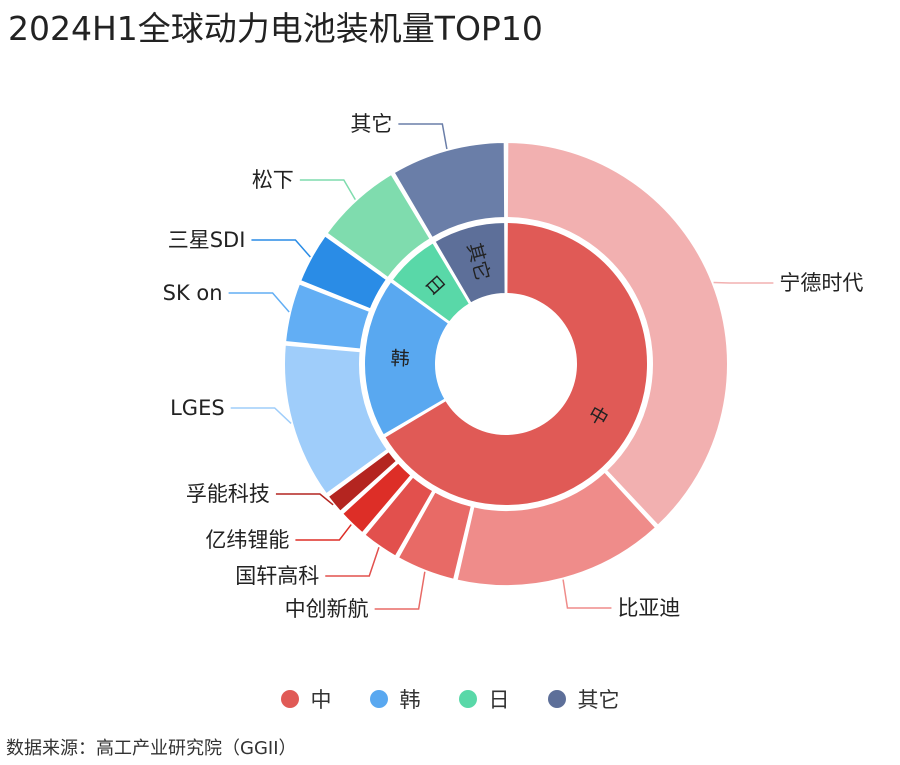  Describe the element at coordinates (371, 124) in the screenshot. I see `outer-ring-label: 其它` at that location.